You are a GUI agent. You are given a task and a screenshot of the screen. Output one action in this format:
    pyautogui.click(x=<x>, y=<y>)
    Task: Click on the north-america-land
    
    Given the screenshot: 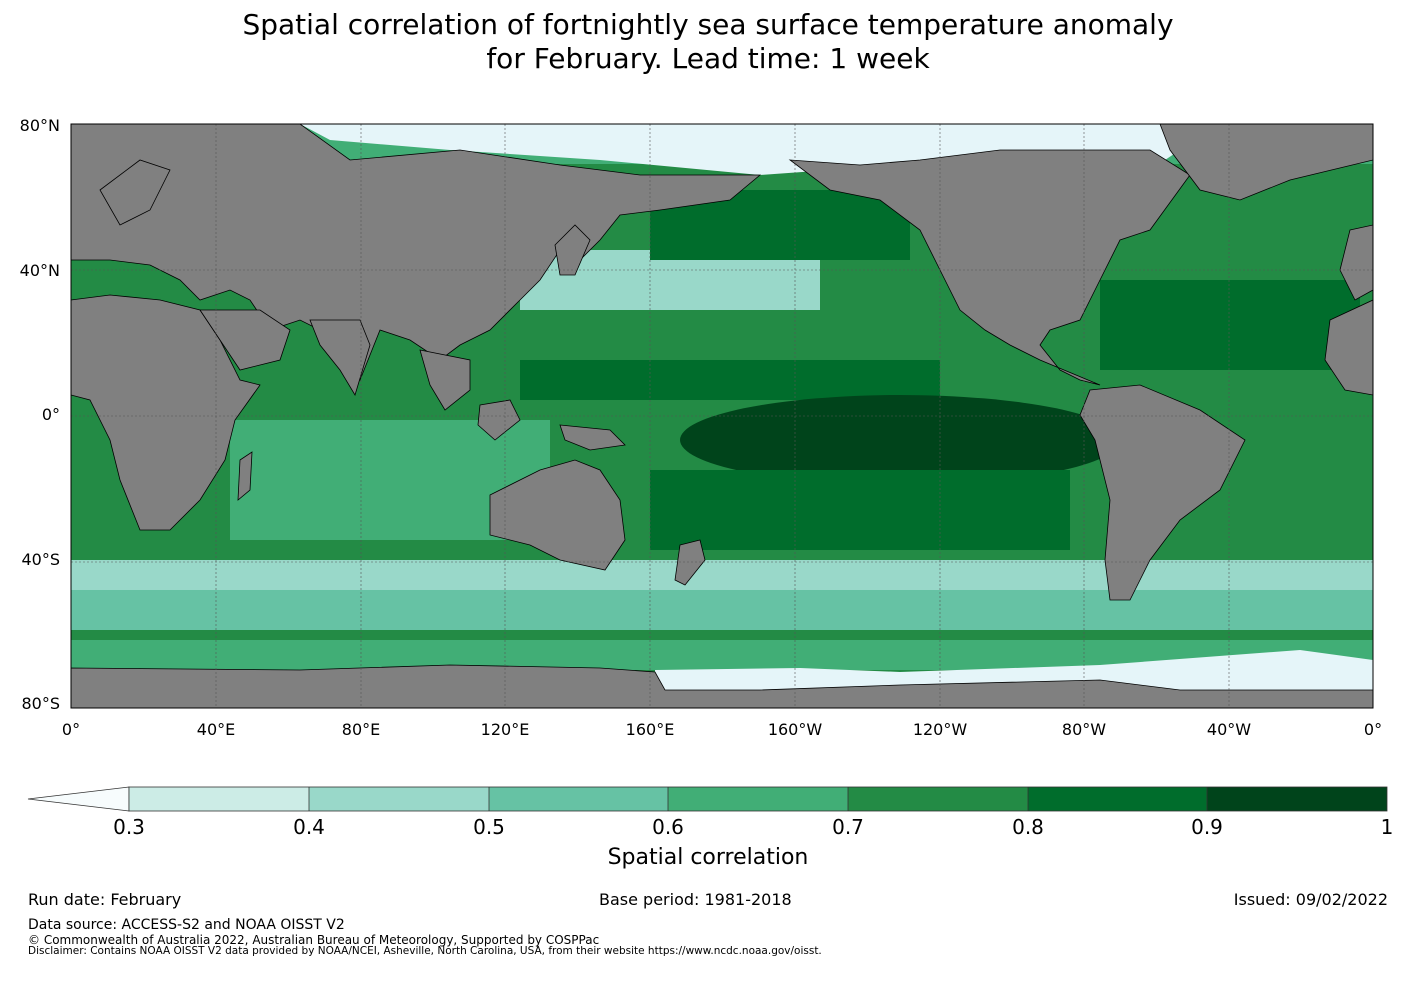 What is the action you would take?
    pyautogui.click(x=989, y=267)
    